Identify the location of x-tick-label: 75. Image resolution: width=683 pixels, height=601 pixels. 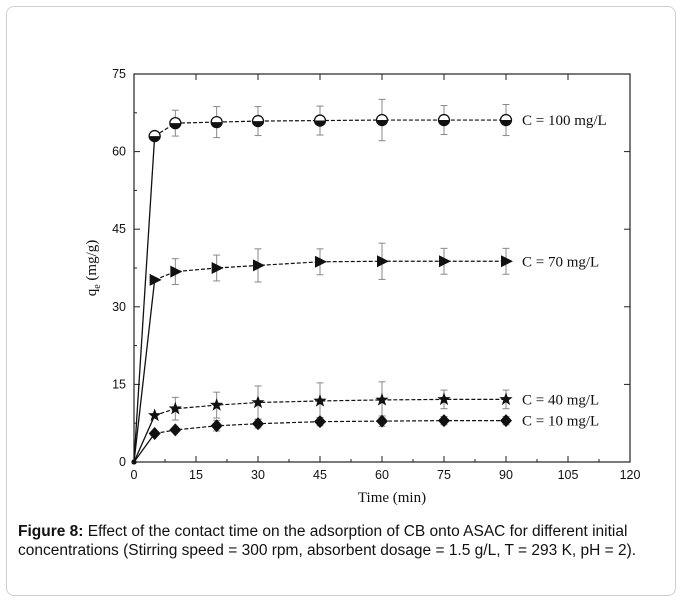
(444, 475).